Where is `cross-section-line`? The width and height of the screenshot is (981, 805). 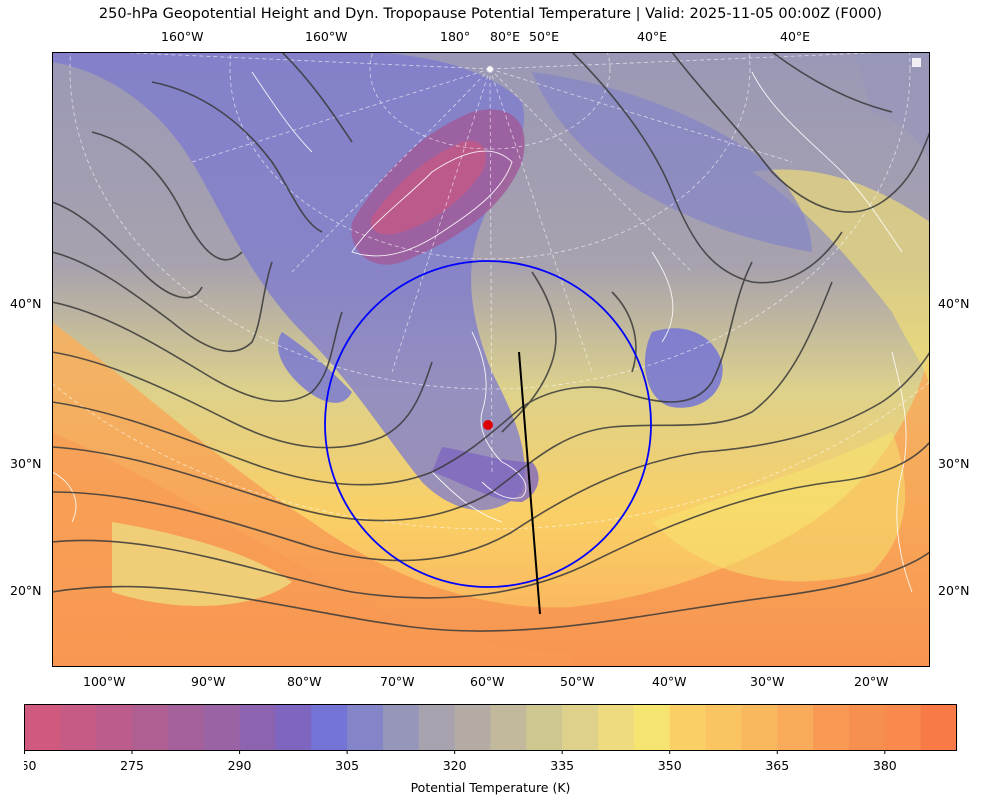
cross-section-line is located at coordinates (529, 483).